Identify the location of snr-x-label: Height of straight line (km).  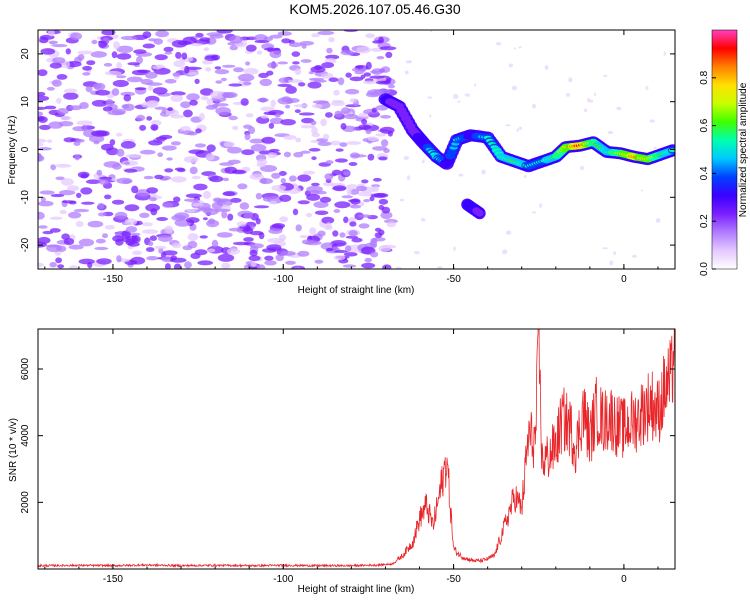
(356, 589).